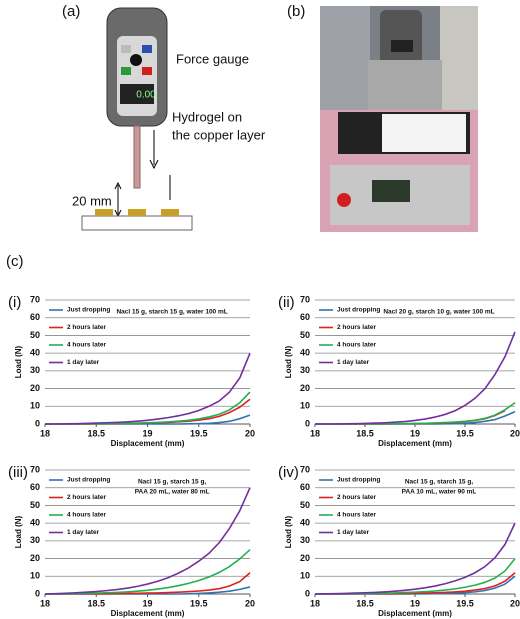 Image resolution: width=520 pixels, height=619 pixels. Describe the element at coordinates (71, 11) in the screenshot. I see `panel-label: (a)` at that location.